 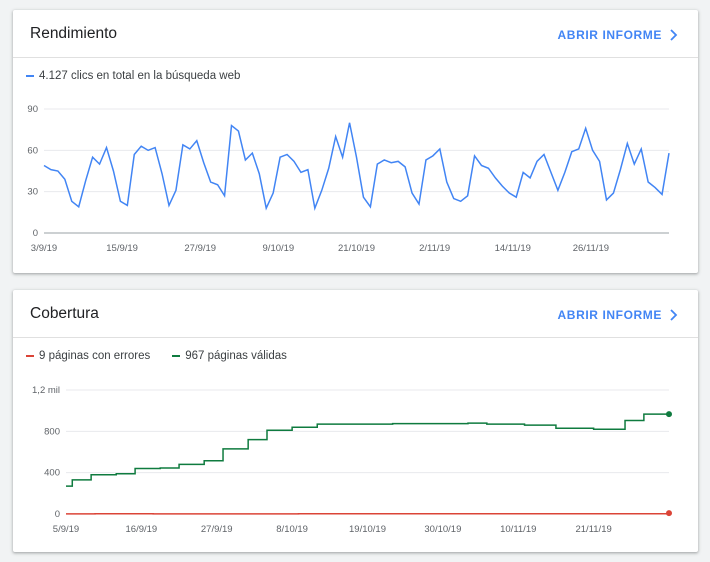 I want to click on x-tick-label: 19/10/19, so click(x=367, y=529).